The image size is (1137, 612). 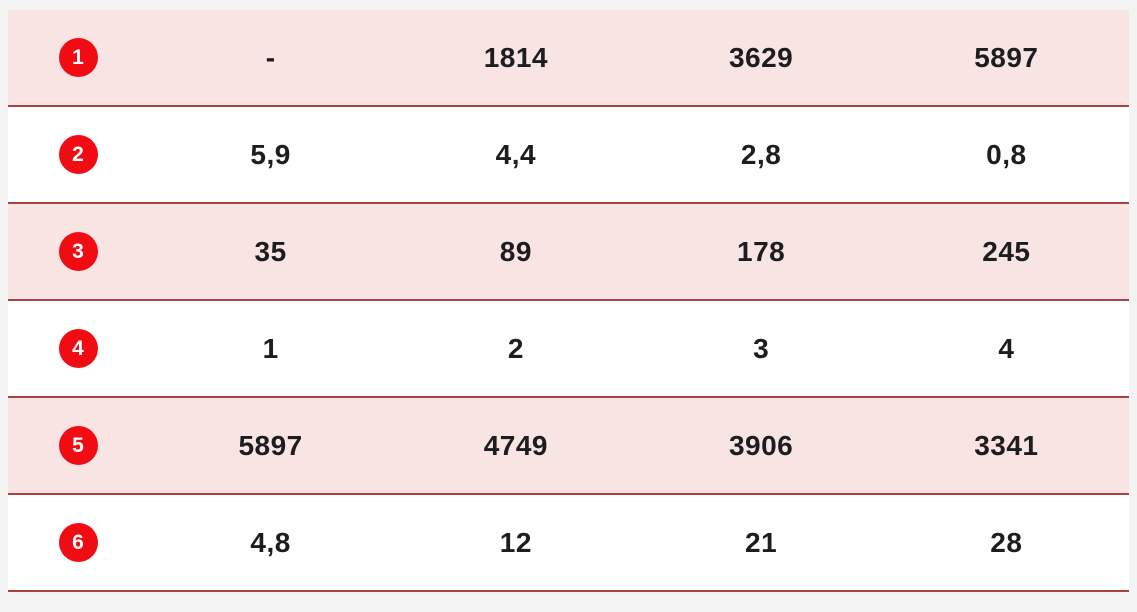 I want to click on badge-cell: 5, so click(x=78, y=445).